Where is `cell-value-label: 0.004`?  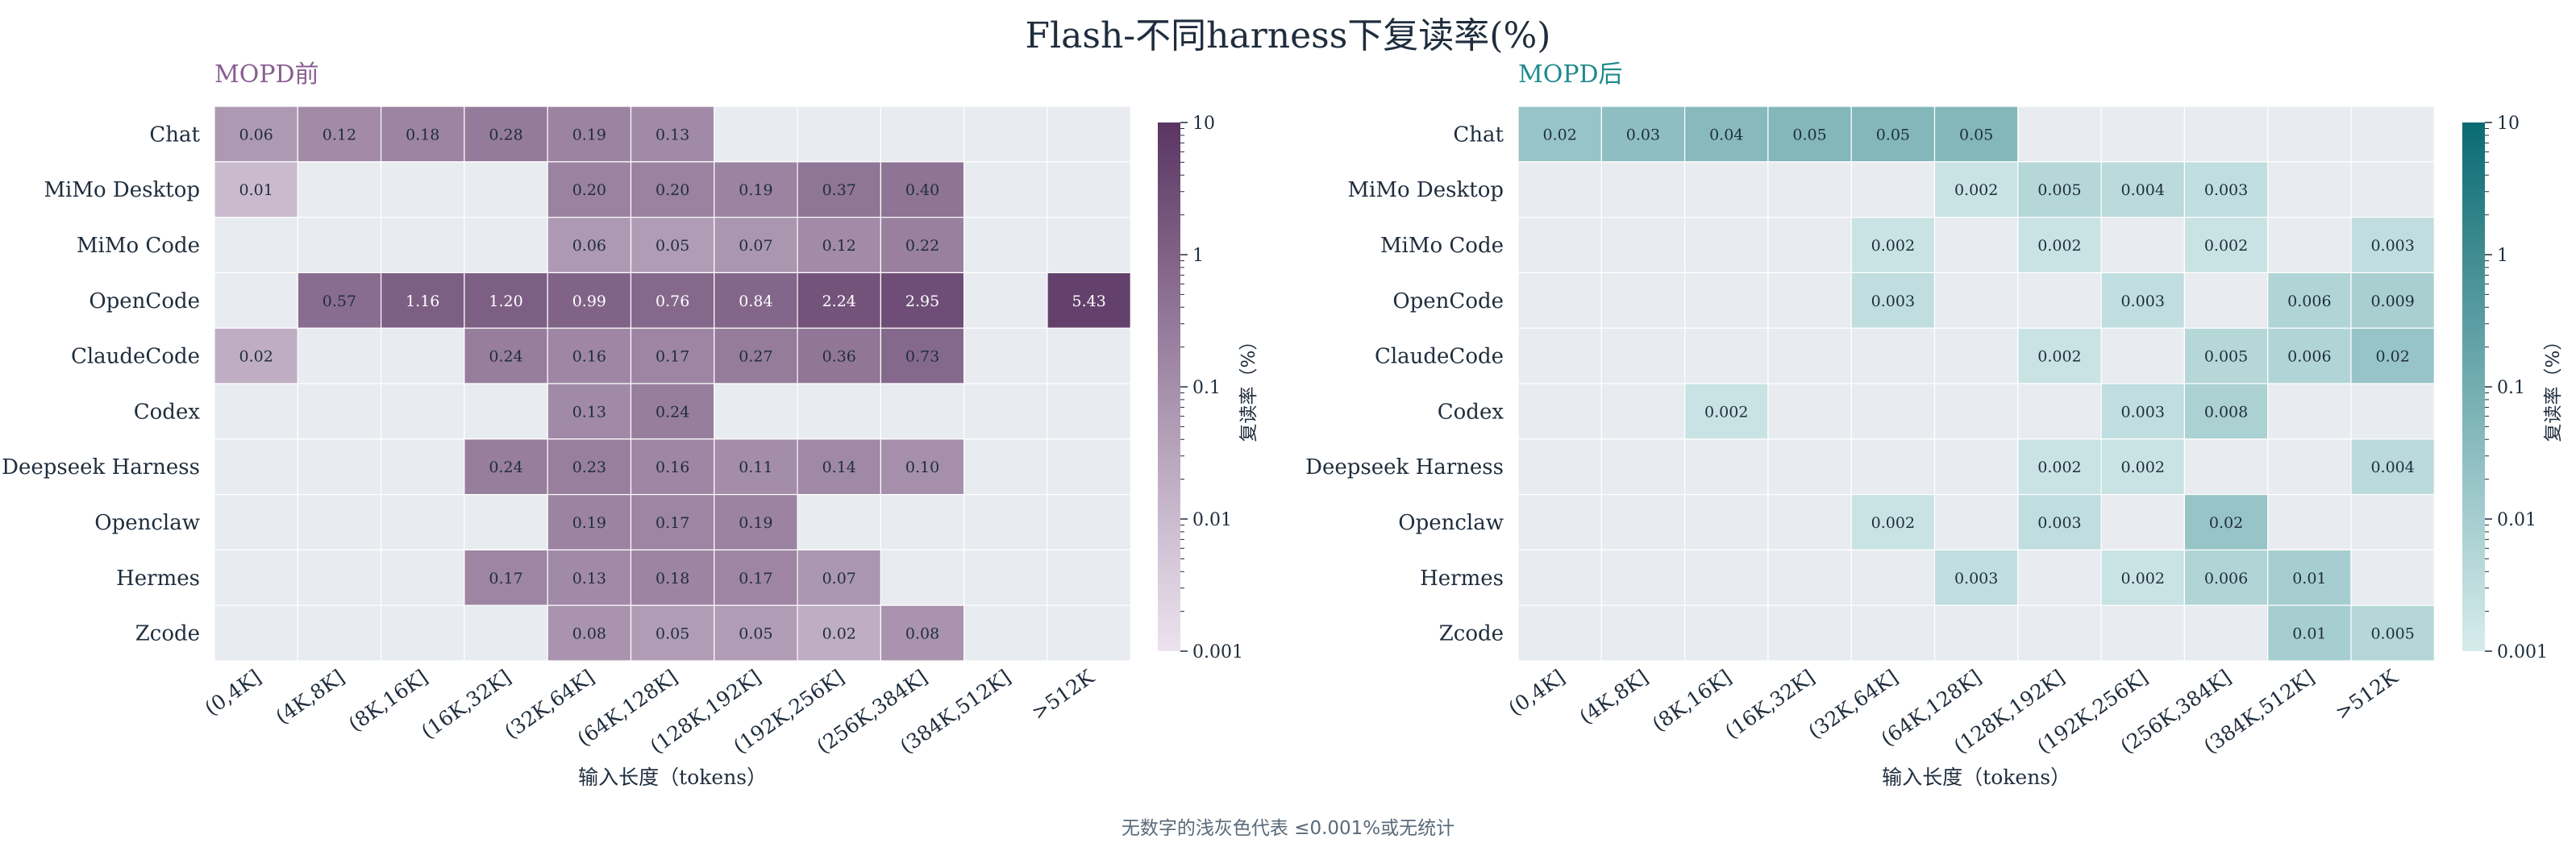
cell-value-label: 0.004 is located at coordinates (2143, 190).